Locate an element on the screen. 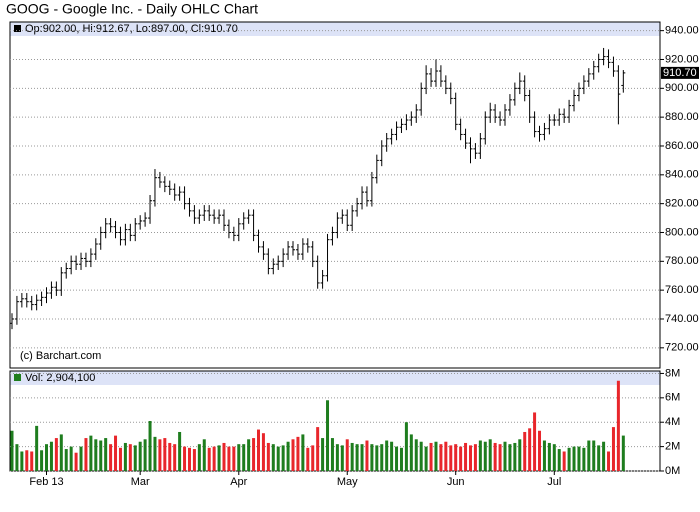 This screenshot has width=700, height=512. chart-title: GOOG - Google Inc. - Daily OHLC Chart is located at coordinates (132, 9).